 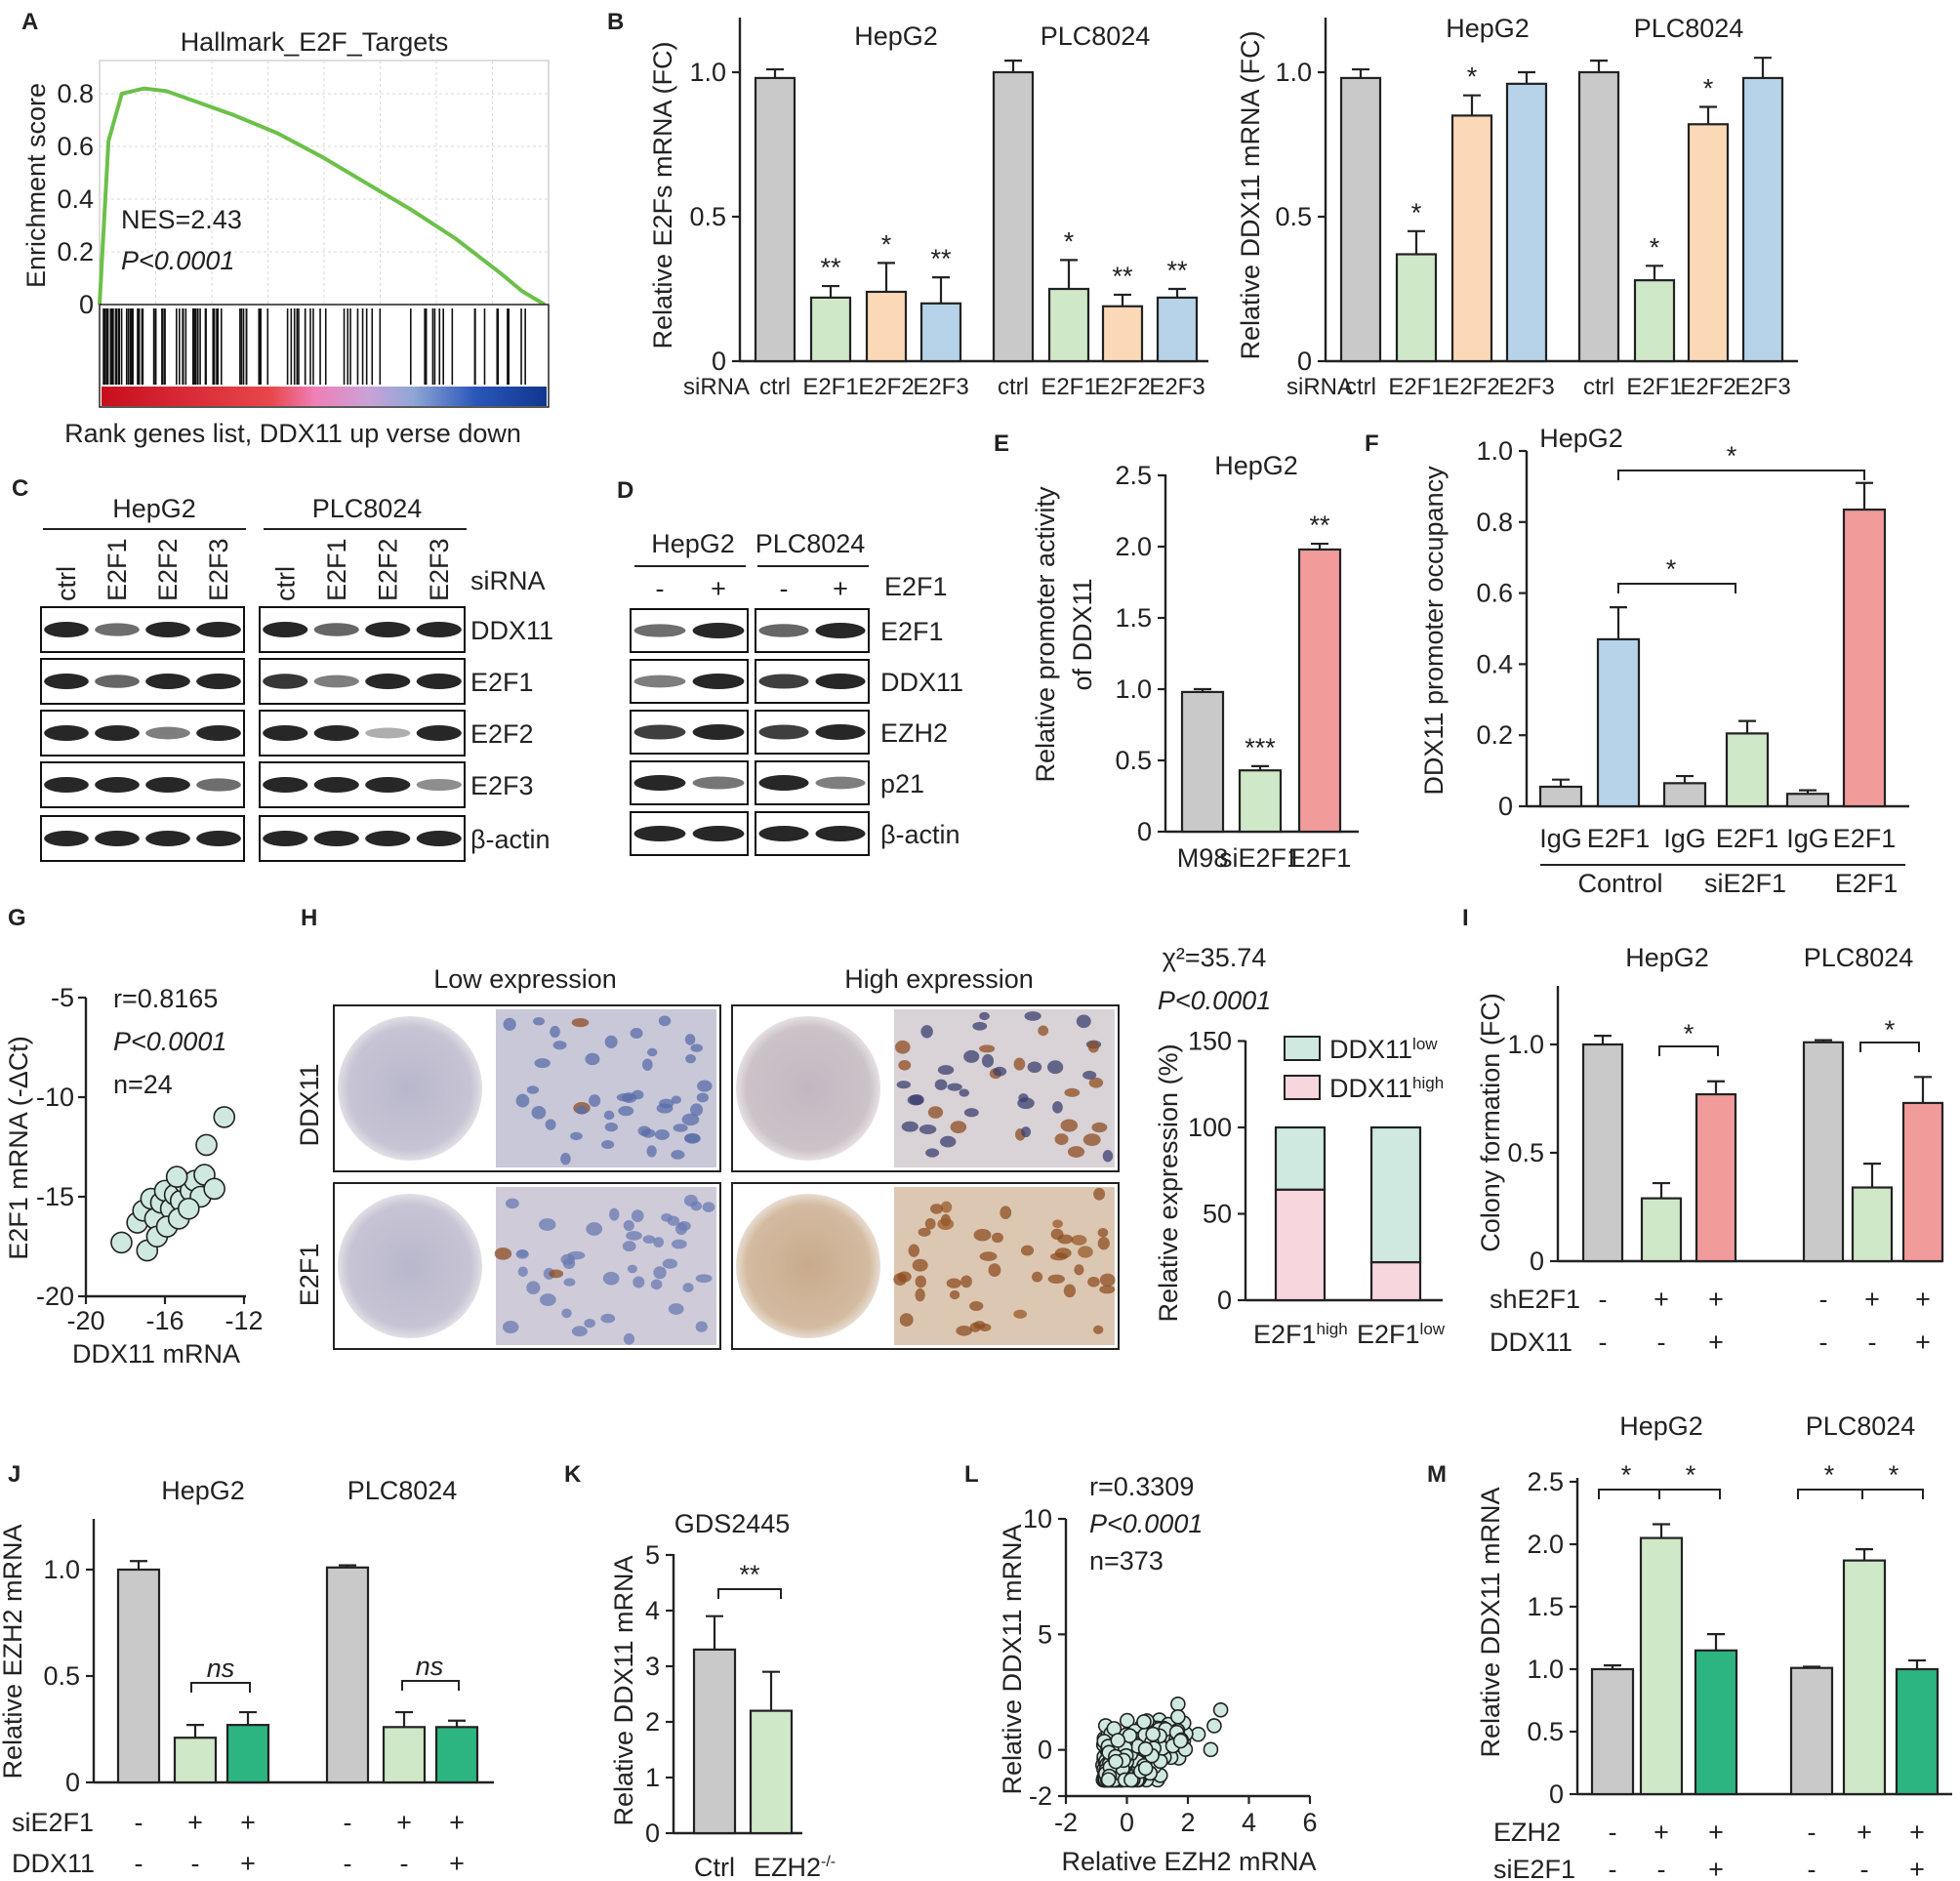 What do you see at coordinates (1320, 387) in the screenshot?
I see `b2-row-label: siRNA` at bounding box center [1320, 387].